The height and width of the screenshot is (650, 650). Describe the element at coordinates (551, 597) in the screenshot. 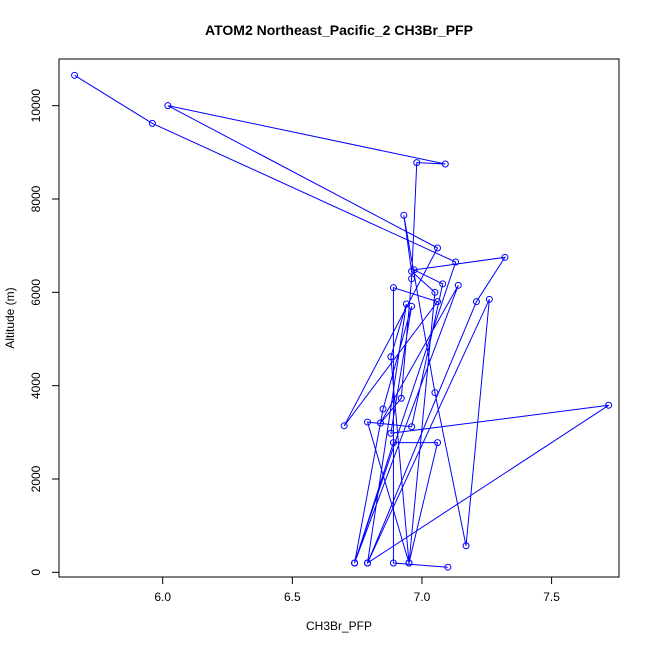

I see `x-tick-label: 7.5` at that location.